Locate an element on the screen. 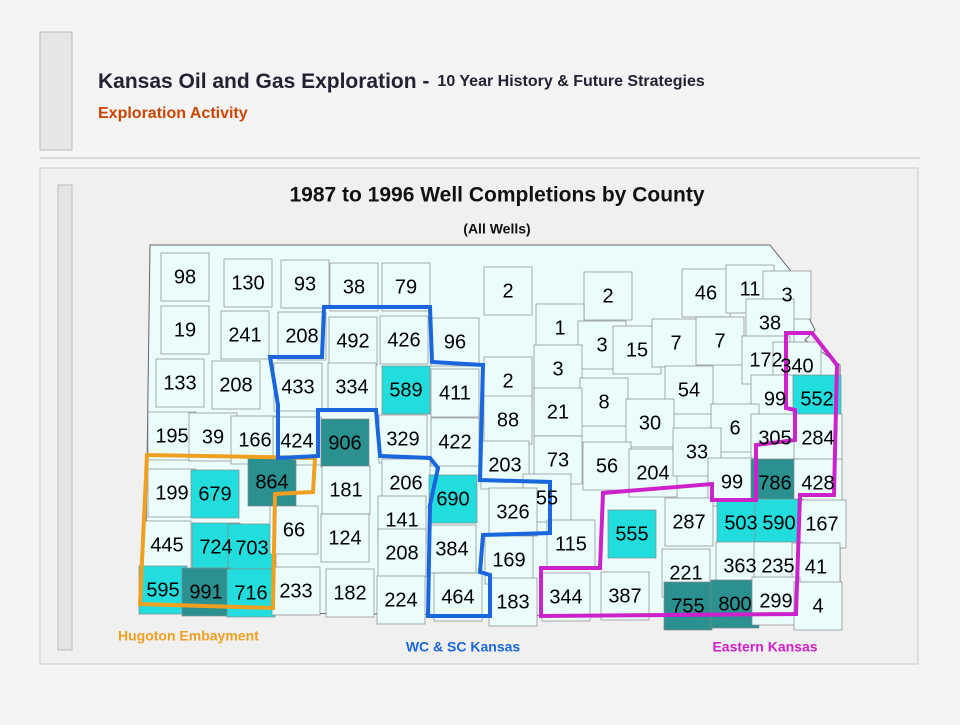 The image size is (960, 725). county-value: 287 is located at coordinates (688, 522).